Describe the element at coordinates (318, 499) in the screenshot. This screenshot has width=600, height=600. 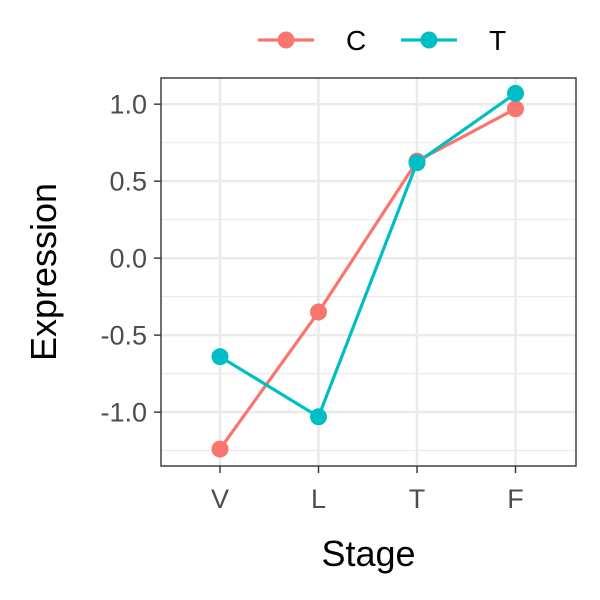
I see `x-tick-label: L` at that location.